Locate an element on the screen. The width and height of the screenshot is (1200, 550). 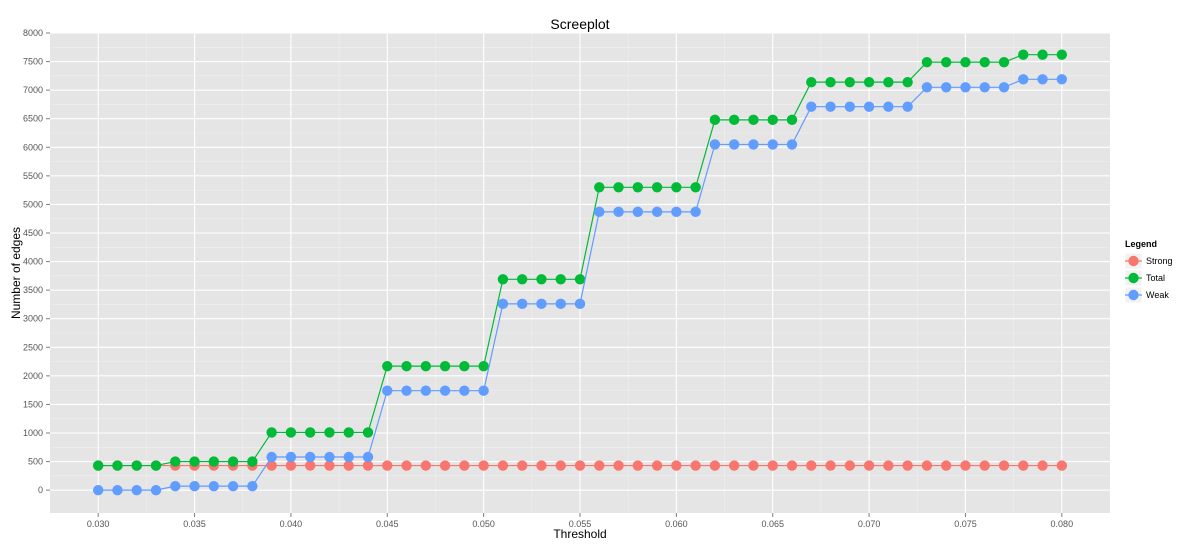
legend: Legend Strong Total Weak is located at coordinates (1148, 271).